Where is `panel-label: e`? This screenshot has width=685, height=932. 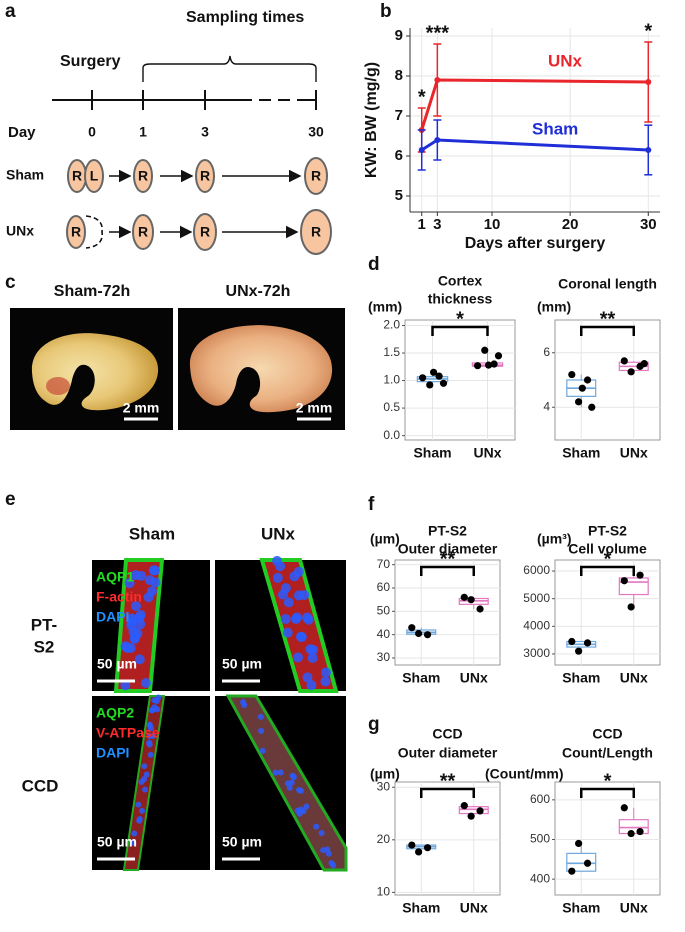
panel-label: e is located at coordinates (10, 499).